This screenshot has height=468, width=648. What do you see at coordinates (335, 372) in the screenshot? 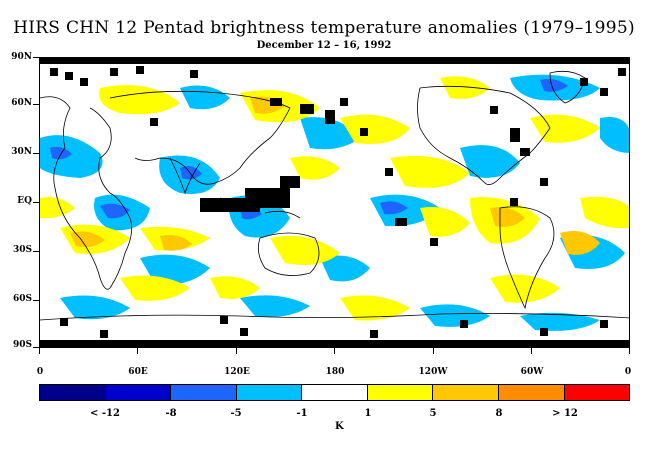
I see `lon-label-180: 180` at bounding box center [335, 372].